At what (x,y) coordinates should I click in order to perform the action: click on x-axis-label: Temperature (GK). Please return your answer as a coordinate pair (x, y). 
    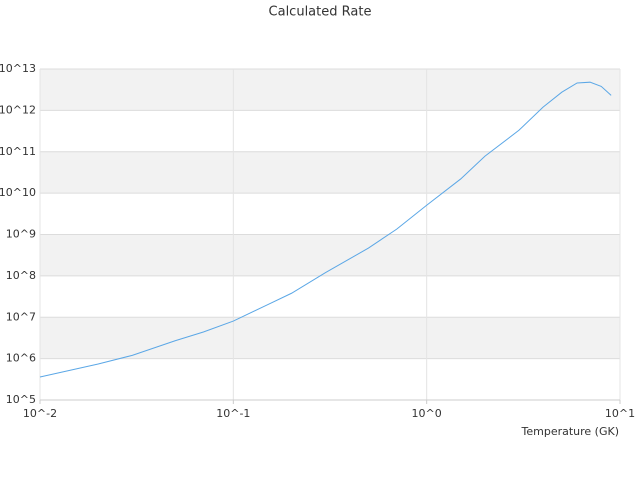
    Looking at the image, I should click on (570, 431).